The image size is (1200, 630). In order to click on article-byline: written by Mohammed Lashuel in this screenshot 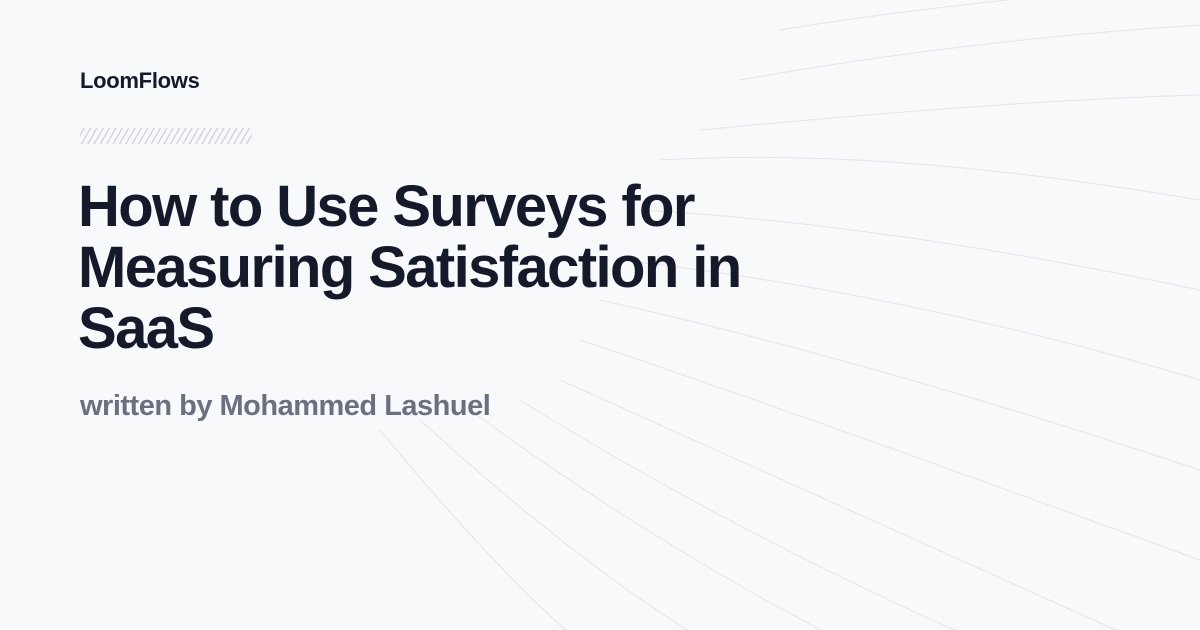, I will do `click(285, 406)`.